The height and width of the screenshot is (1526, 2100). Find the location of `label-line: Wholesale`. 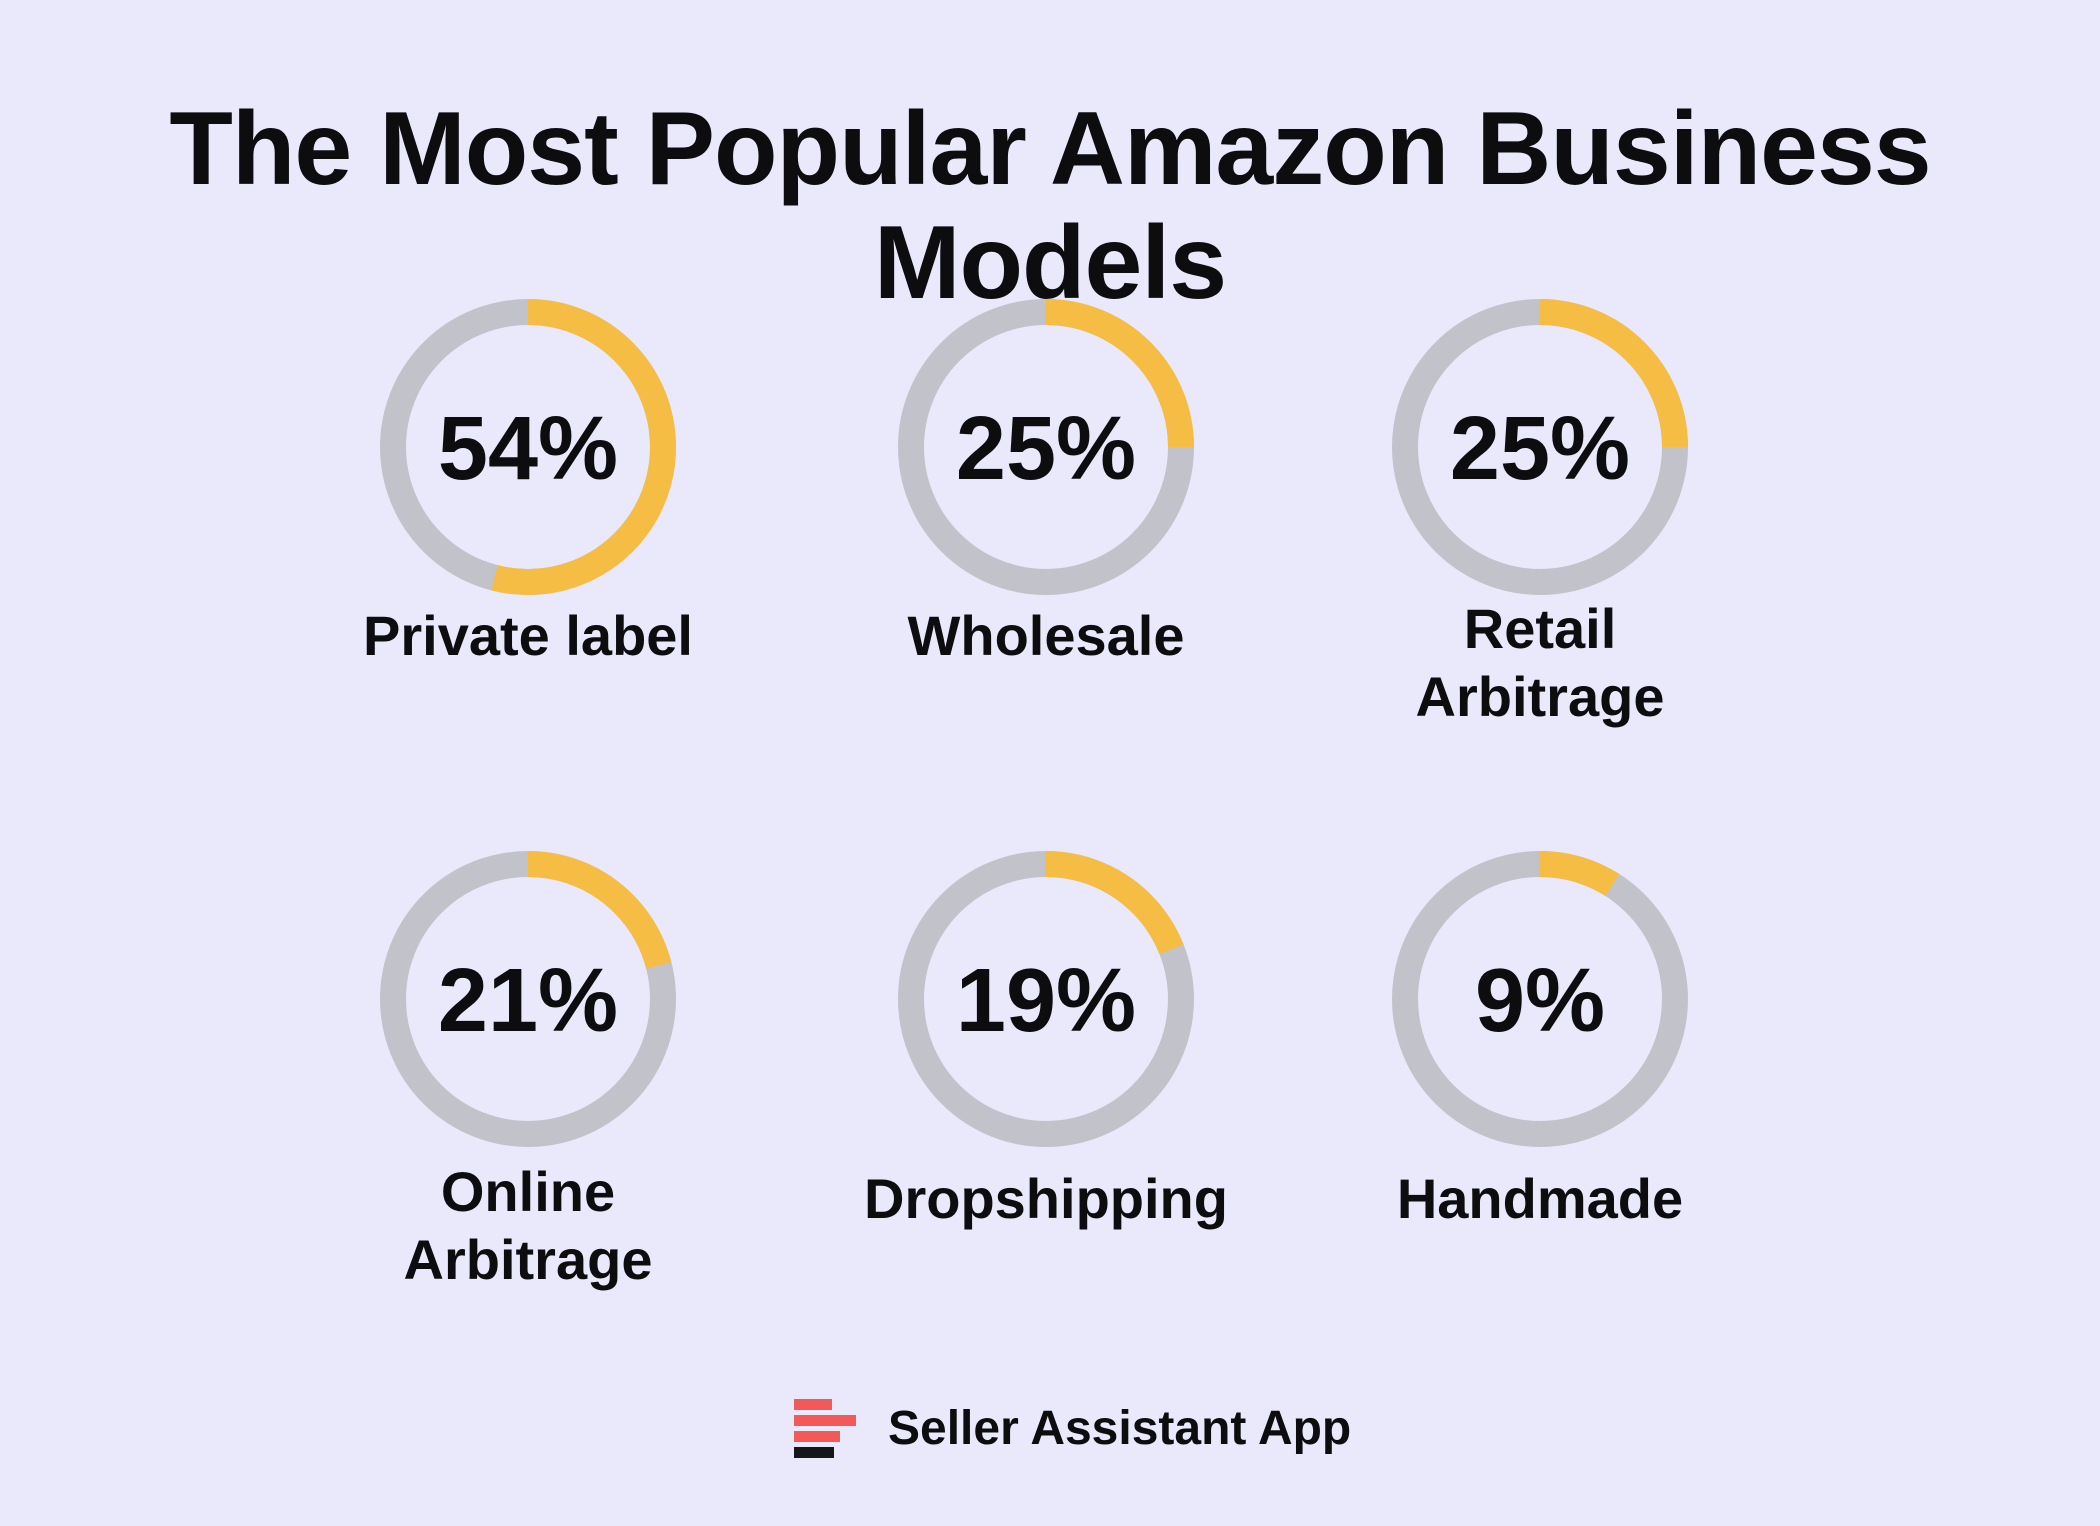

label-line: Wholesale is located at coordinates (1046, 635).